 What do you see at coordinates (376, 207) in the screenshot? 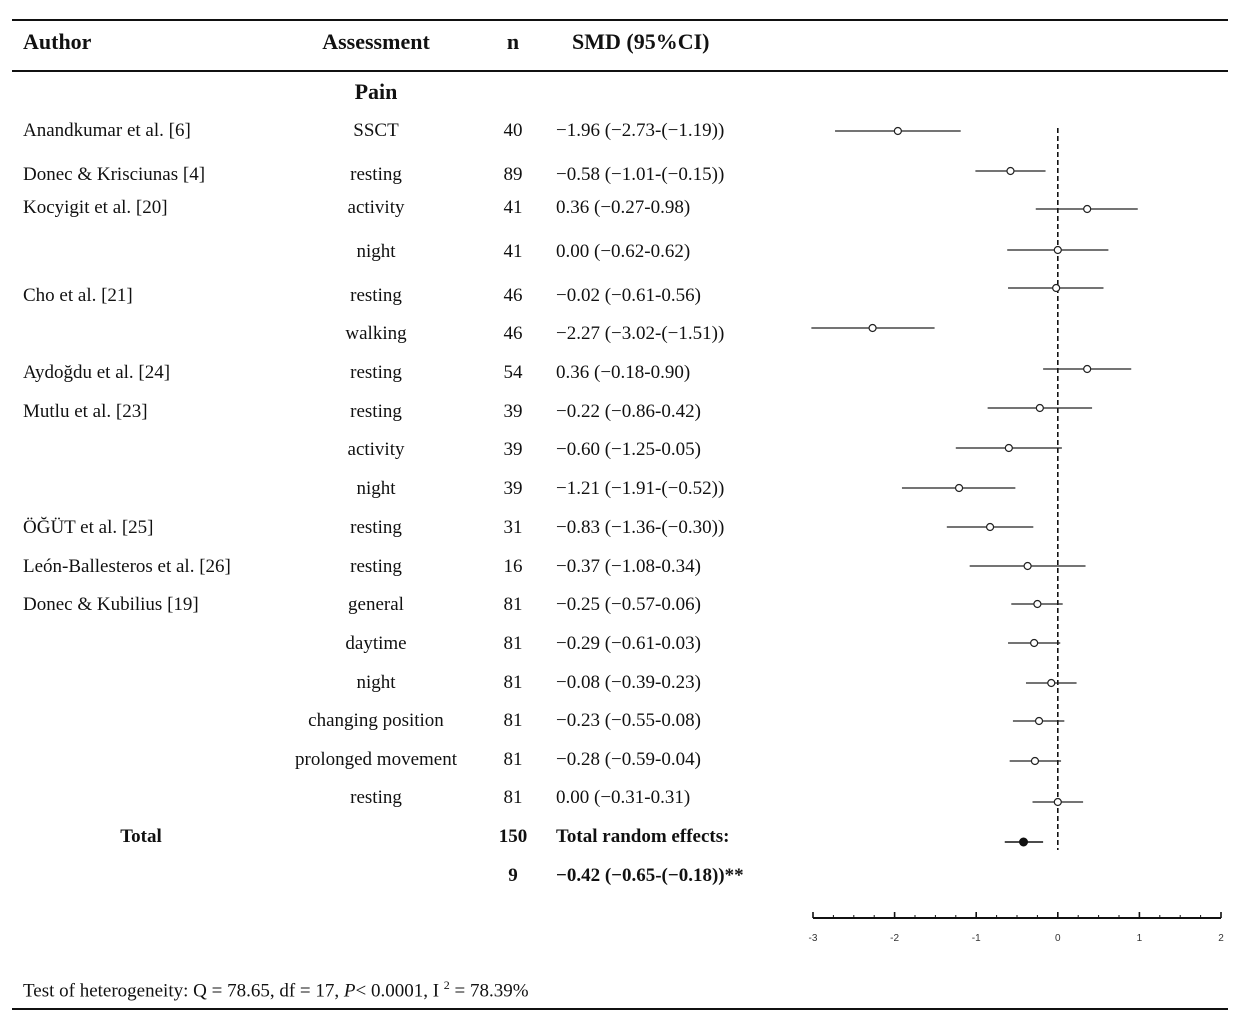
I see `row-assessment: activity` at bounding box center [376, 207].